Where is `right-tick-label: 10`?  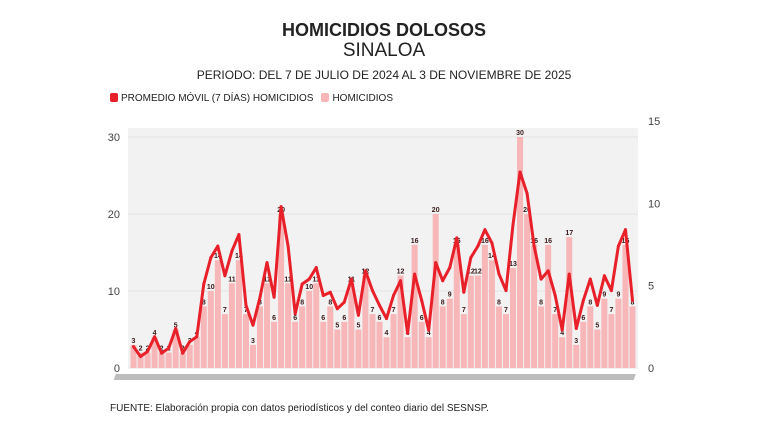
right-tick-label: 10 is located at coordinates (654, 204).